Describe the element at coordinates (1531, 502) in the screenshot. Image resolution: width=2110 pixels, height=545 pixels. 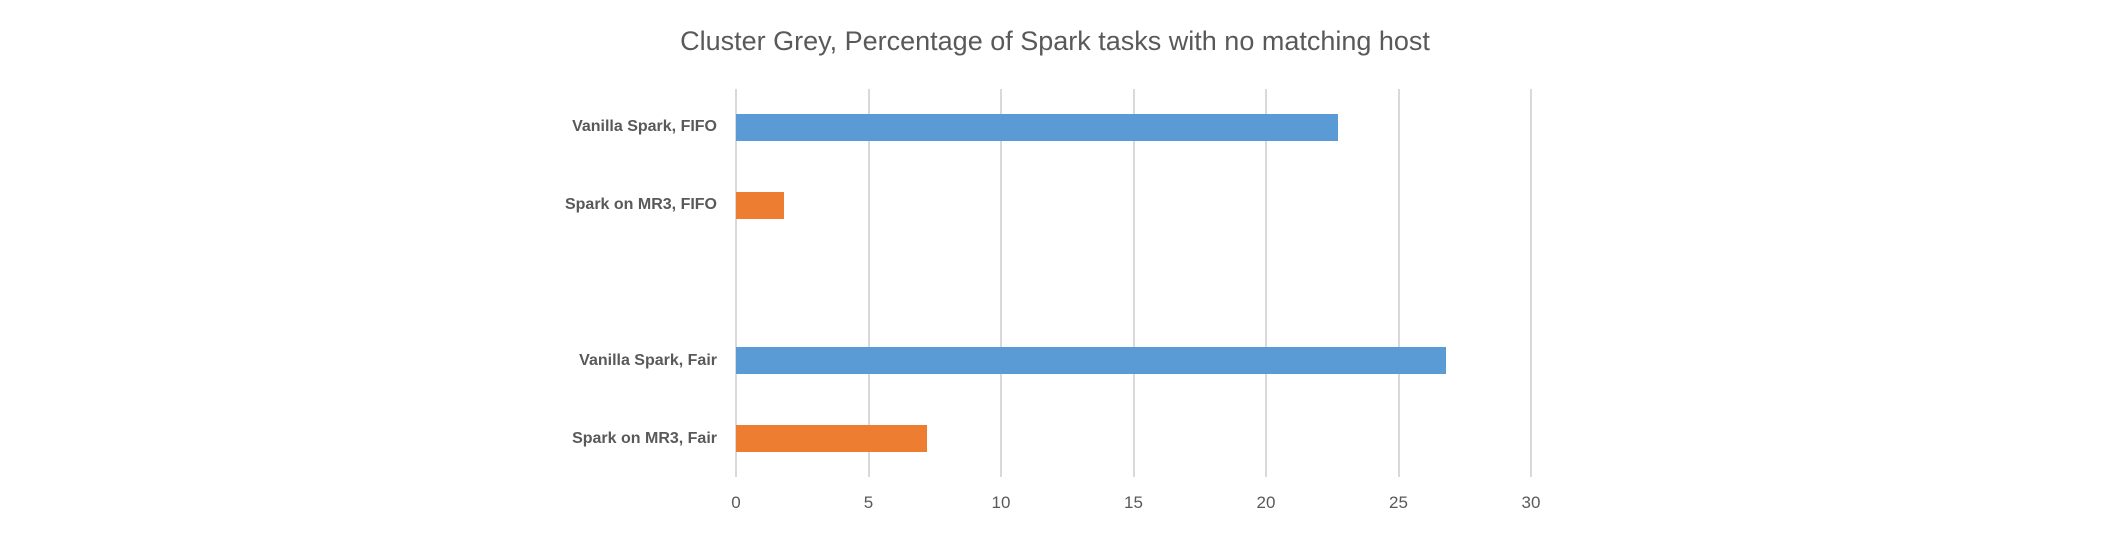
I see `tick-label: 30` at that location.